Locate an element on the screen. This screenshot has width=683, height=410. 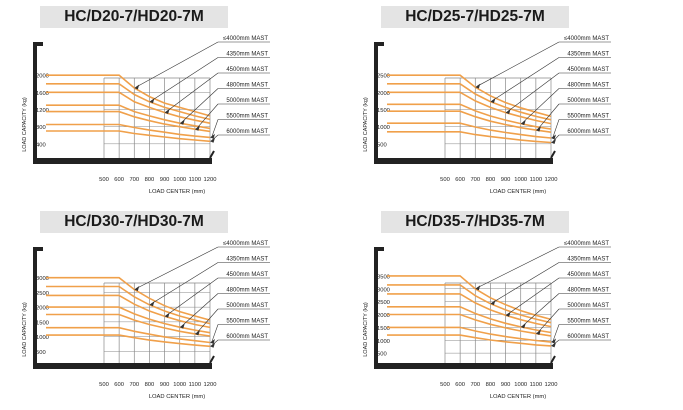
x-tick-label: 500 is located at coordinates (445, 385).